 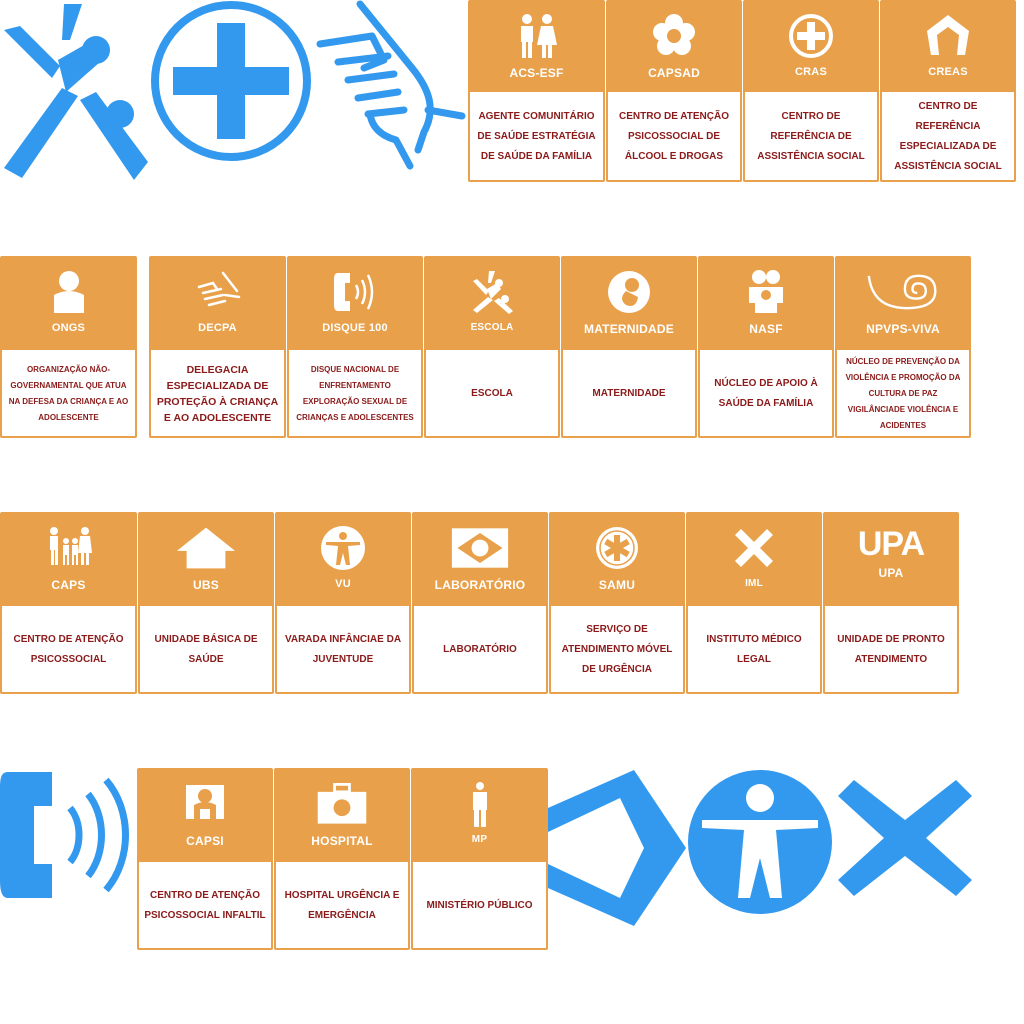 I want to click on card-code: NPVPS-VIVA, so click(x=903, y=329).